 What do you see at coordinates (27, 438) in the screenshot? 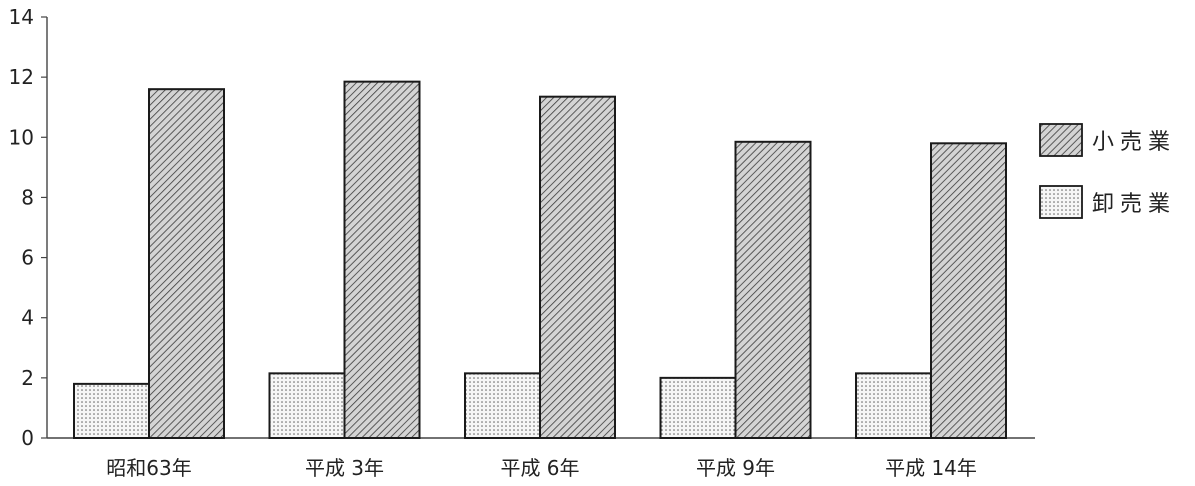
I see `y-tick-label: 0` at bounding box center [27, 438].